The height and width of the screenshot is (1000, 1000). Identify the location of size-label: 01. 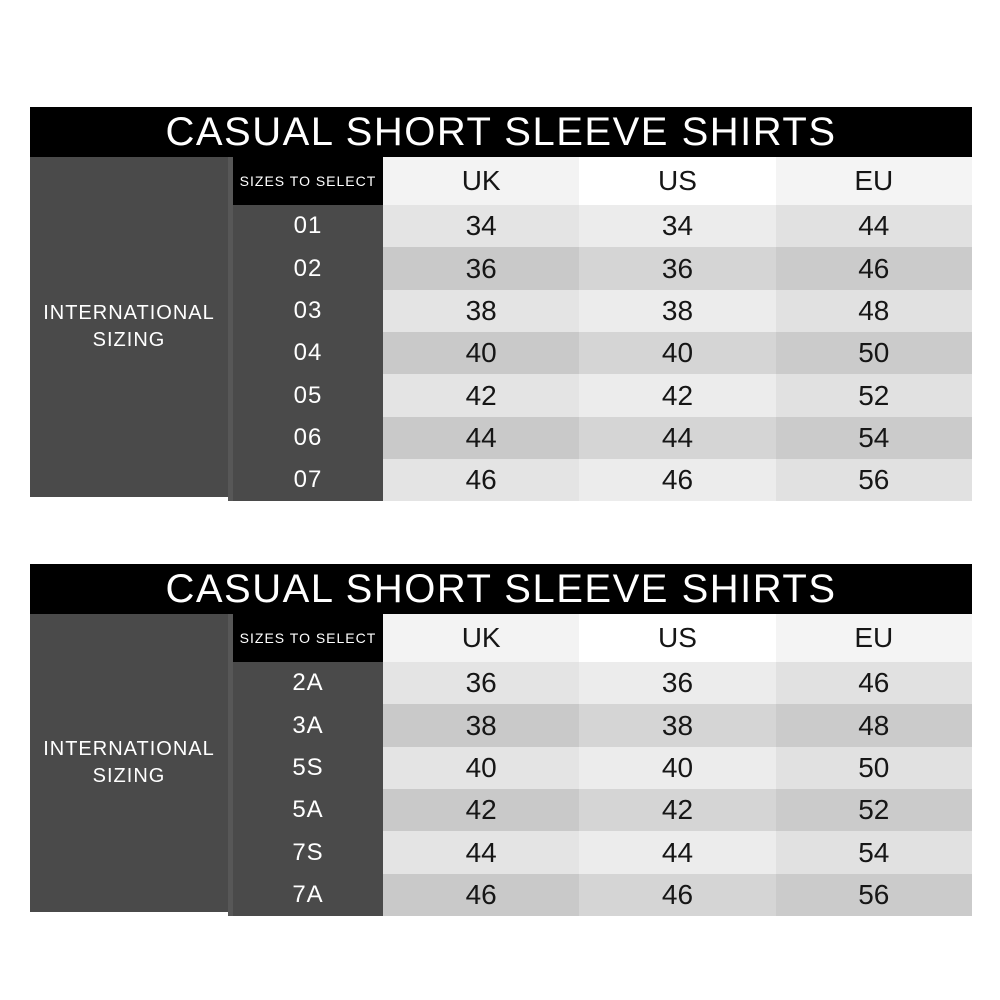
(308, 226).